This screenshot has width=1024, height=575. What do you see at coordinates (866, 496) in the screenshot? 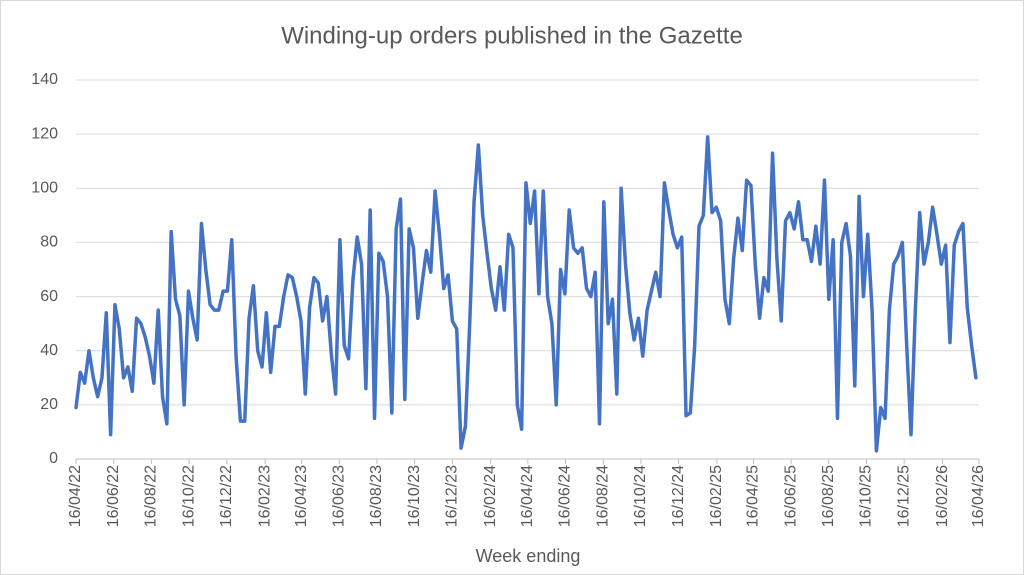
I see `x-tick-label: 16/10/25` at bounding box center [866, 496].